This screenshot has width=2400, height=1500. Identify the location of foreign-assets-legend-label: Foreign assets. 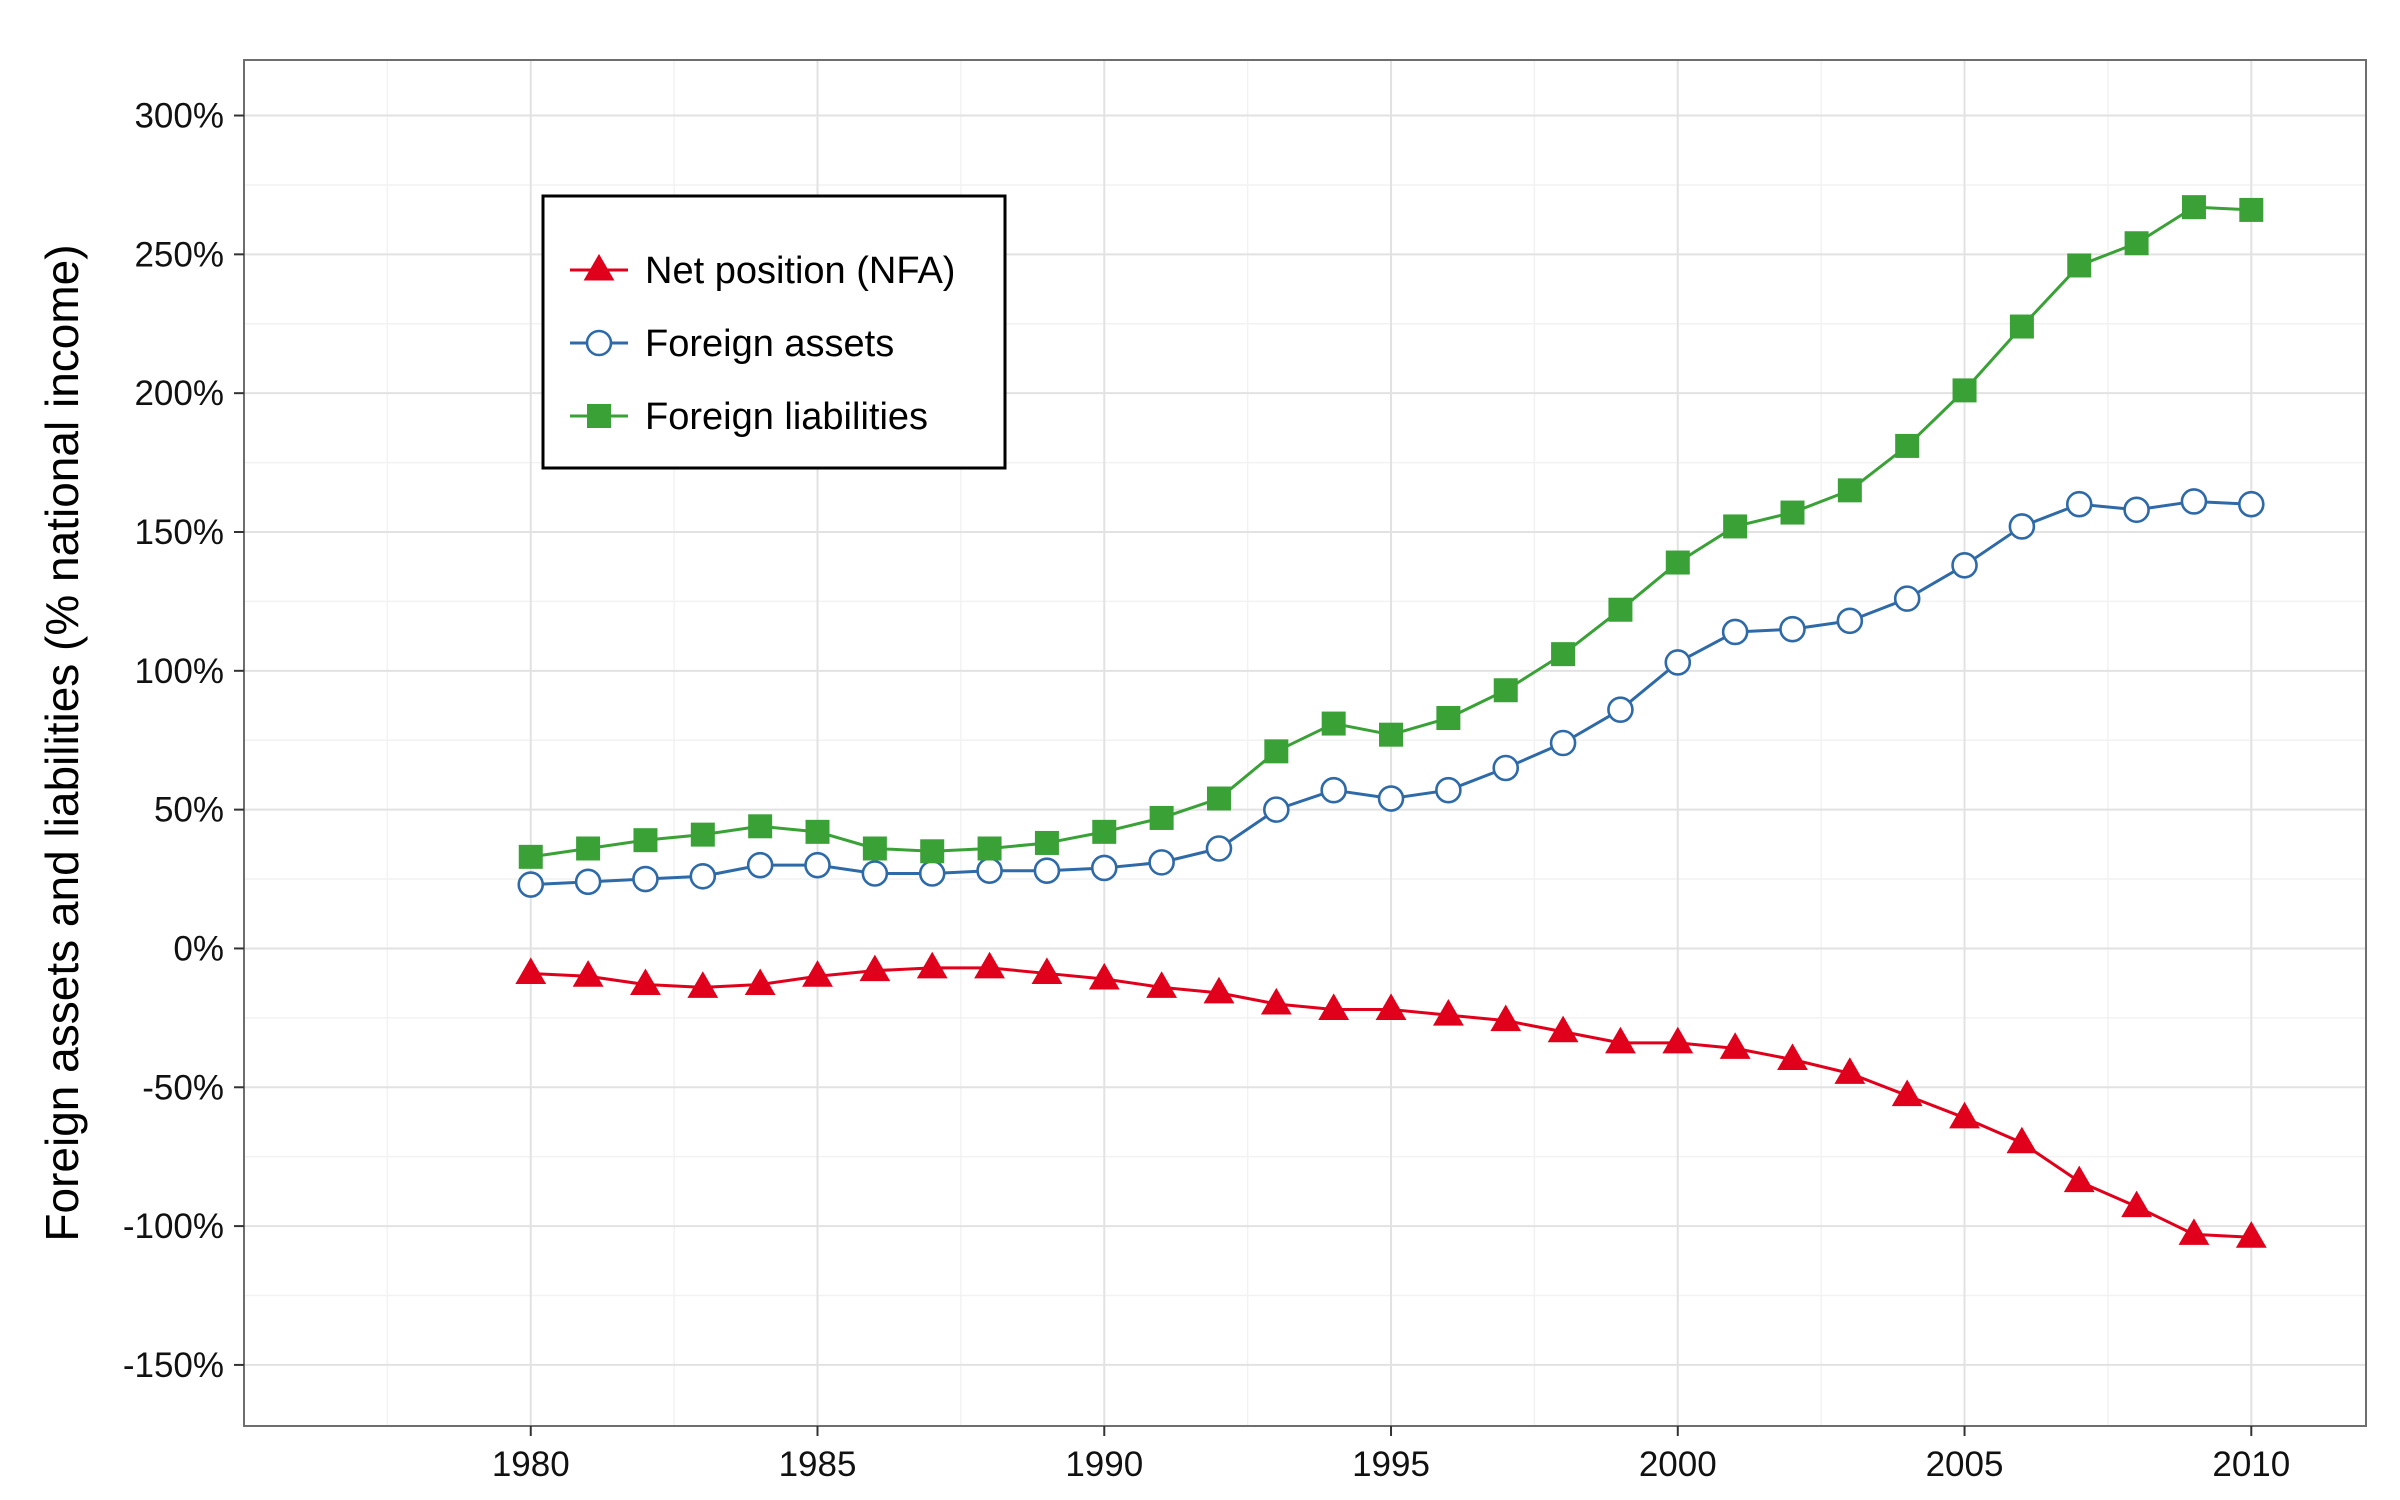
(769, 344).